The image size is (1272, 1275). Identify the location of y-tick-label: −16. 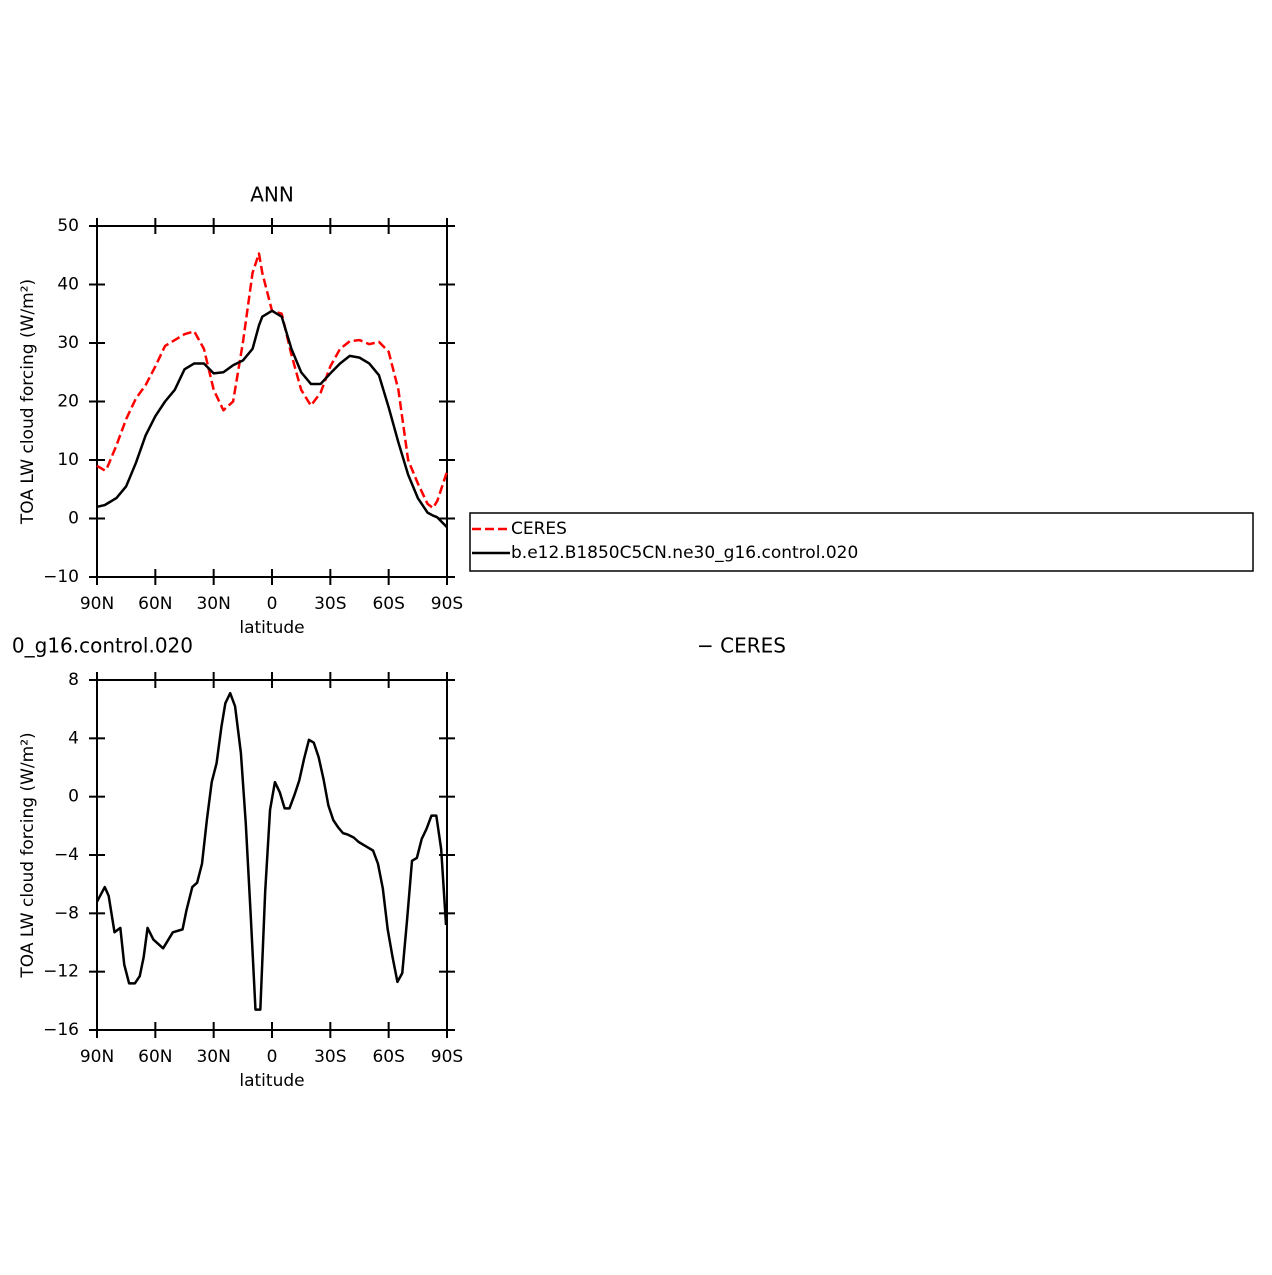
(61, 1030).